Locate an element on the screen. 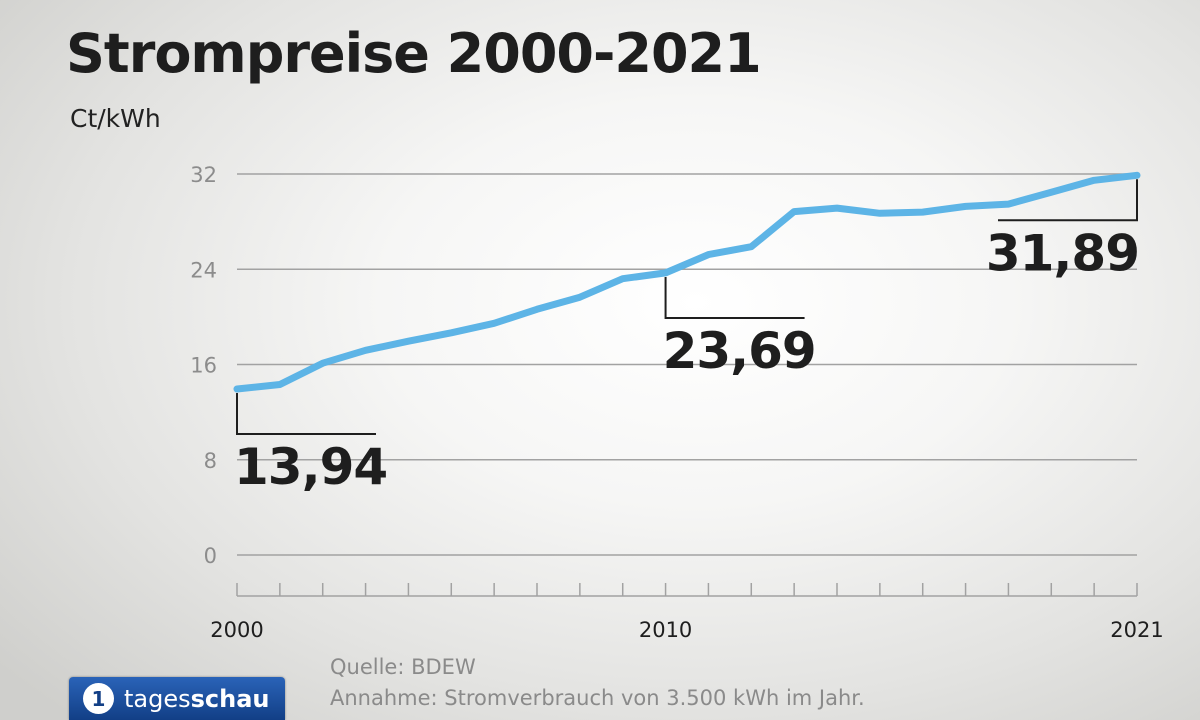 The height and width of the screenshot is (720, 1200). x-tick-label-2021: 2021 is located at coordinates (1136, 630).